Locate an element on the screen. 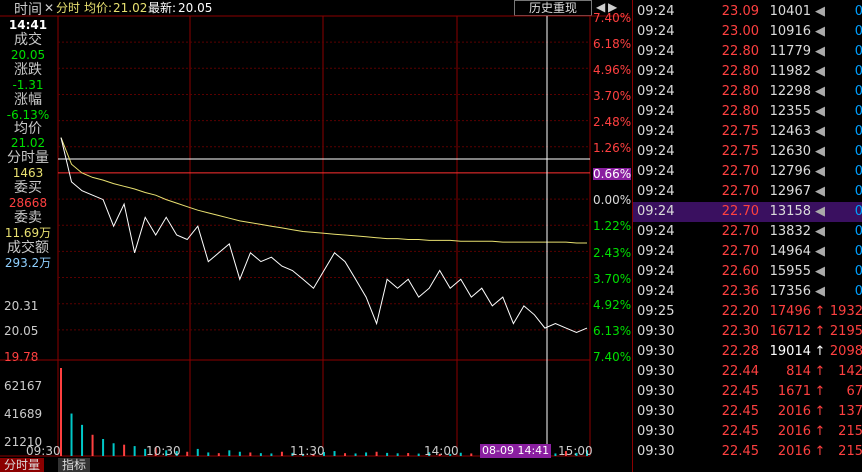 The width and height of the screenshot is (862, 472). change-value: -1.31 is located at coordinates (28, 85).